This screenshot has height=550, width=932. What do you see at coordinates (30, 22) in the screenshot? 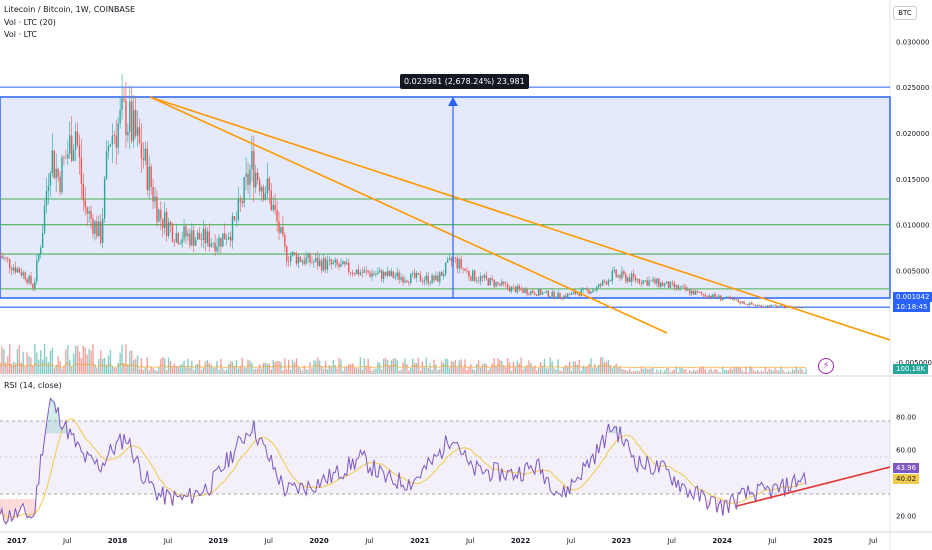
I see `volume-indicator-label: Vol · LTC (20)` at bounding box center [30, 22].